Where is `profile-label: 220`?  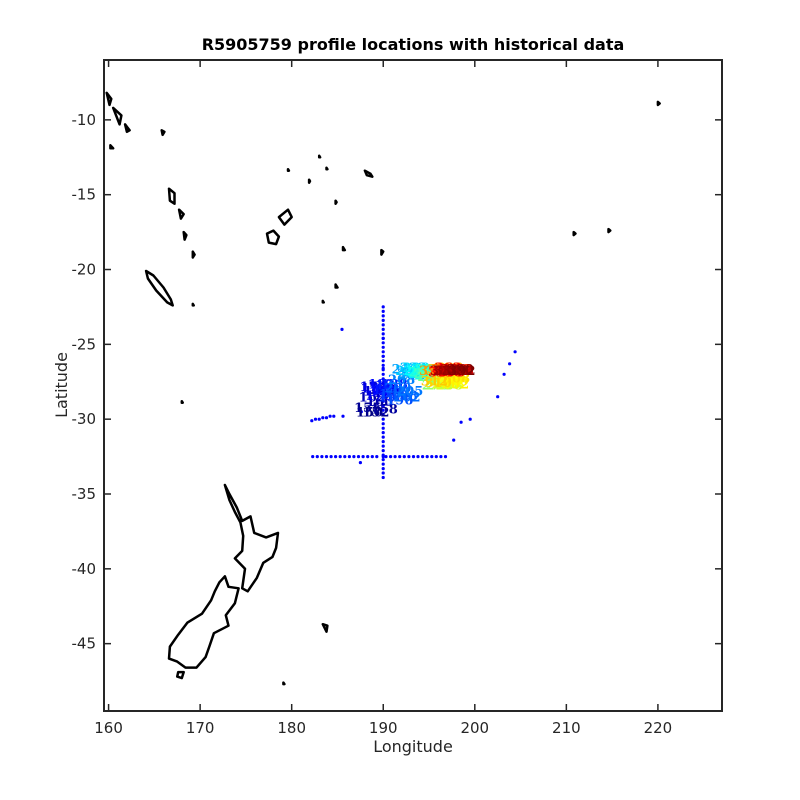
profile-label: 220 is located at coordinates (417, 371).